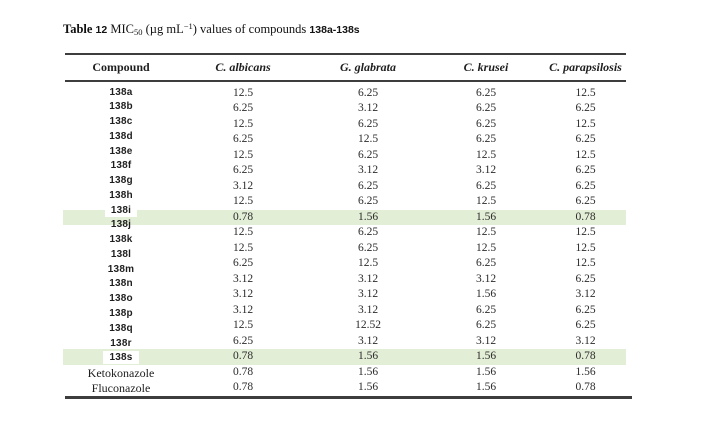 The height and width of the screenshot is (430, 702). I want to click on bottom-rule, so click(348, 397).